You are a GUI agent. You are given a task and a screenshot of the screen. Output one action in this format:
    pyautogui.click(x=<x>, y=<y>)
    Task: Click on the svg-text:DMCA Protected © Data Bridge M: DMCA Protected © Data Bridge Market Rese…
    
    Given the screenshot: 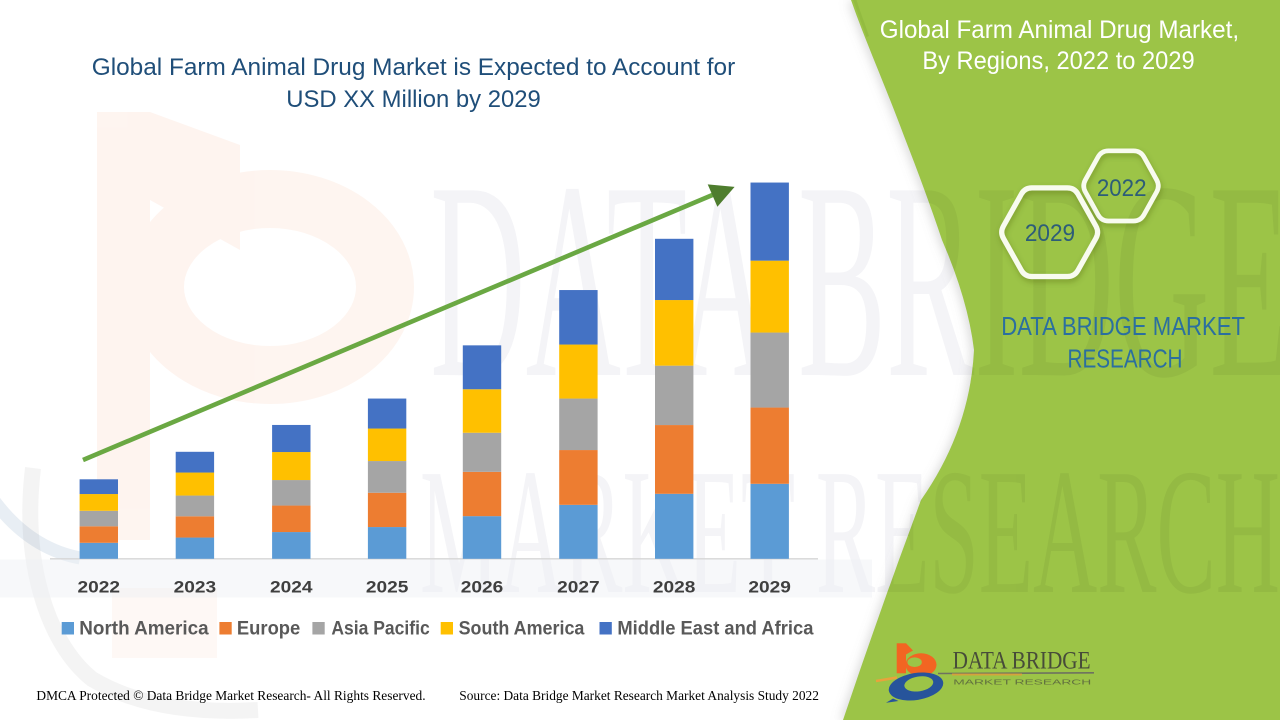 What is the action you would take?
    pyautogui.click(x=230, y=696)
    